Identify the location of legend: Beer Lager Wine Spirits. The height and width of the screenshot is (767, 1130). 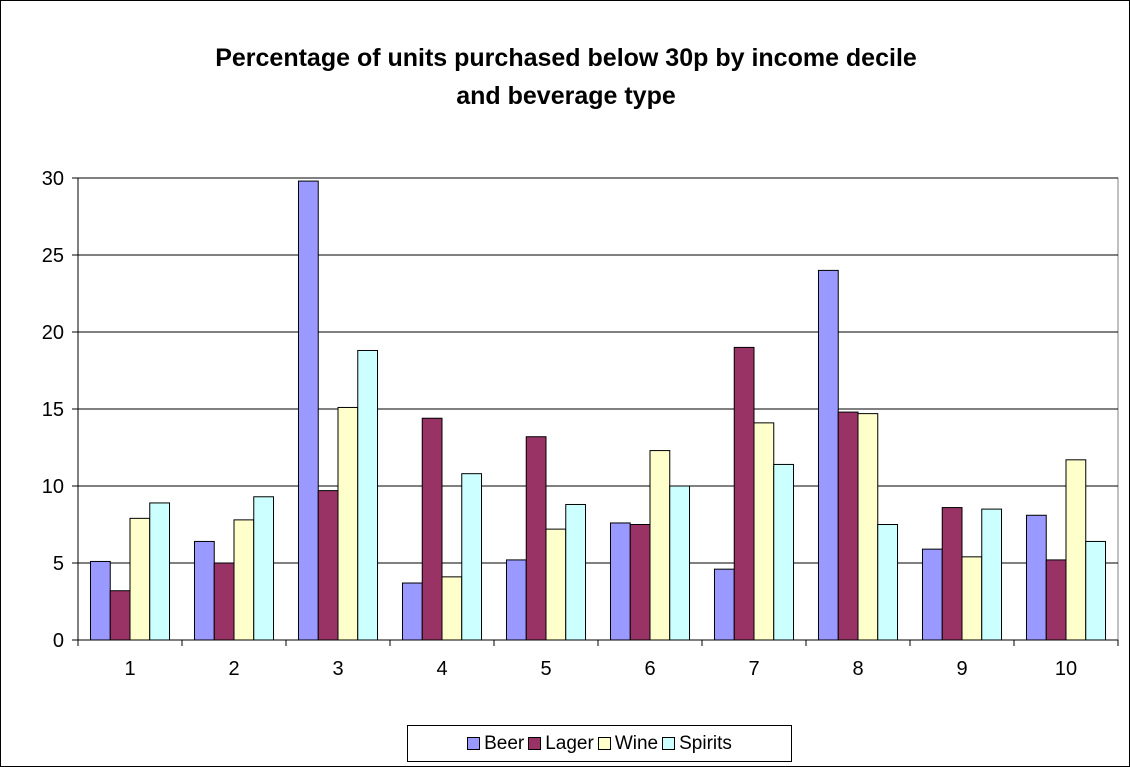
(599, 743).